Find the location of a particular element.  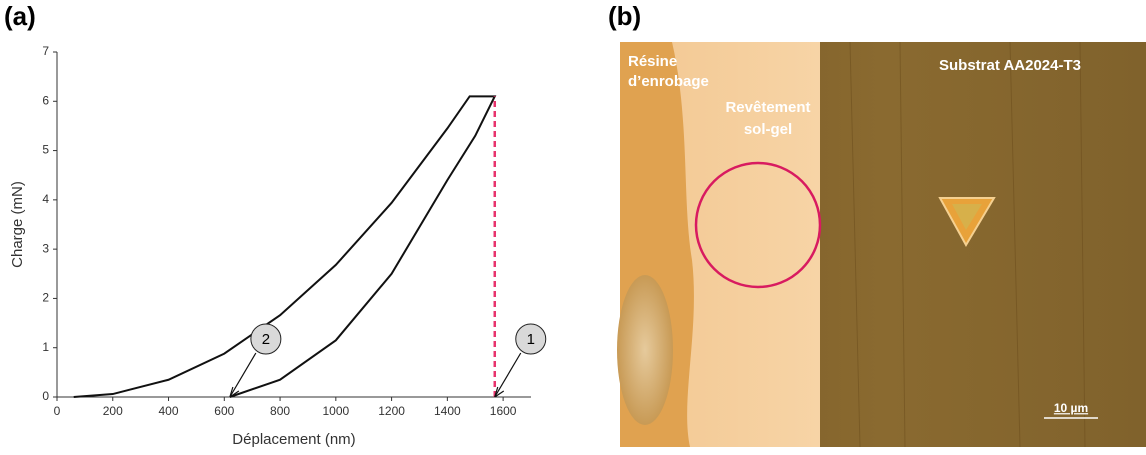

y-tick-label: 1 is located at coordinates (45, 347).